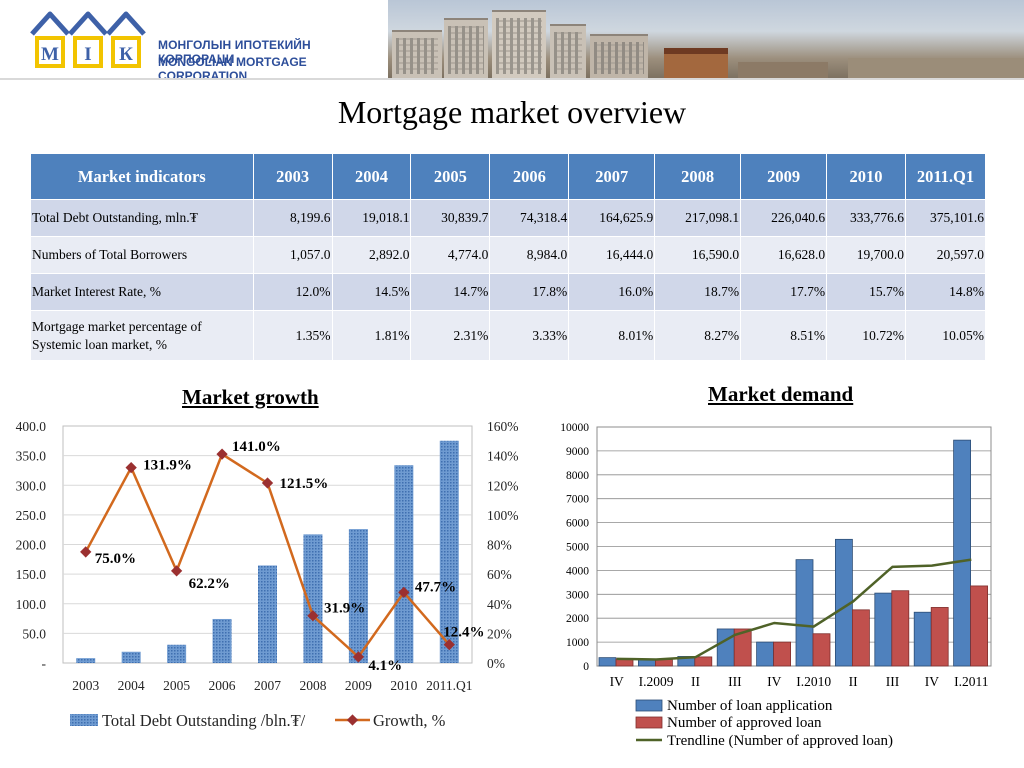  What do you see at coordinates (142, 176) in the screenshot?
I see `table-header: Market indicators` at bounding box center [142, 176].